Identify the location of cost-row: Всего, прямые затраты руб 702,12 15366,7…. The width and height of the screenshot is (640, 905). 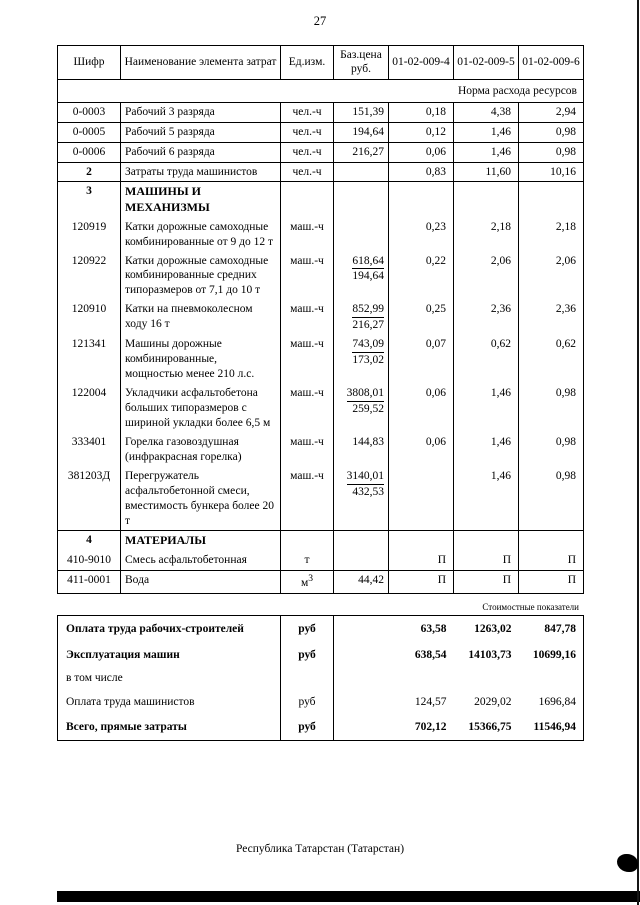
(320, 727).